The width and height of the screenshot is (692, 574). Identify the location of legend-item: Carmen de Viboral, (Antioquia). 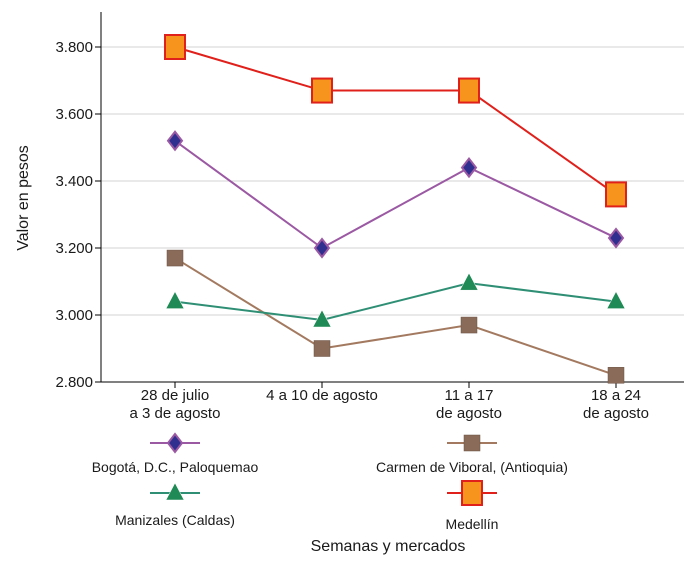
(472, 454).